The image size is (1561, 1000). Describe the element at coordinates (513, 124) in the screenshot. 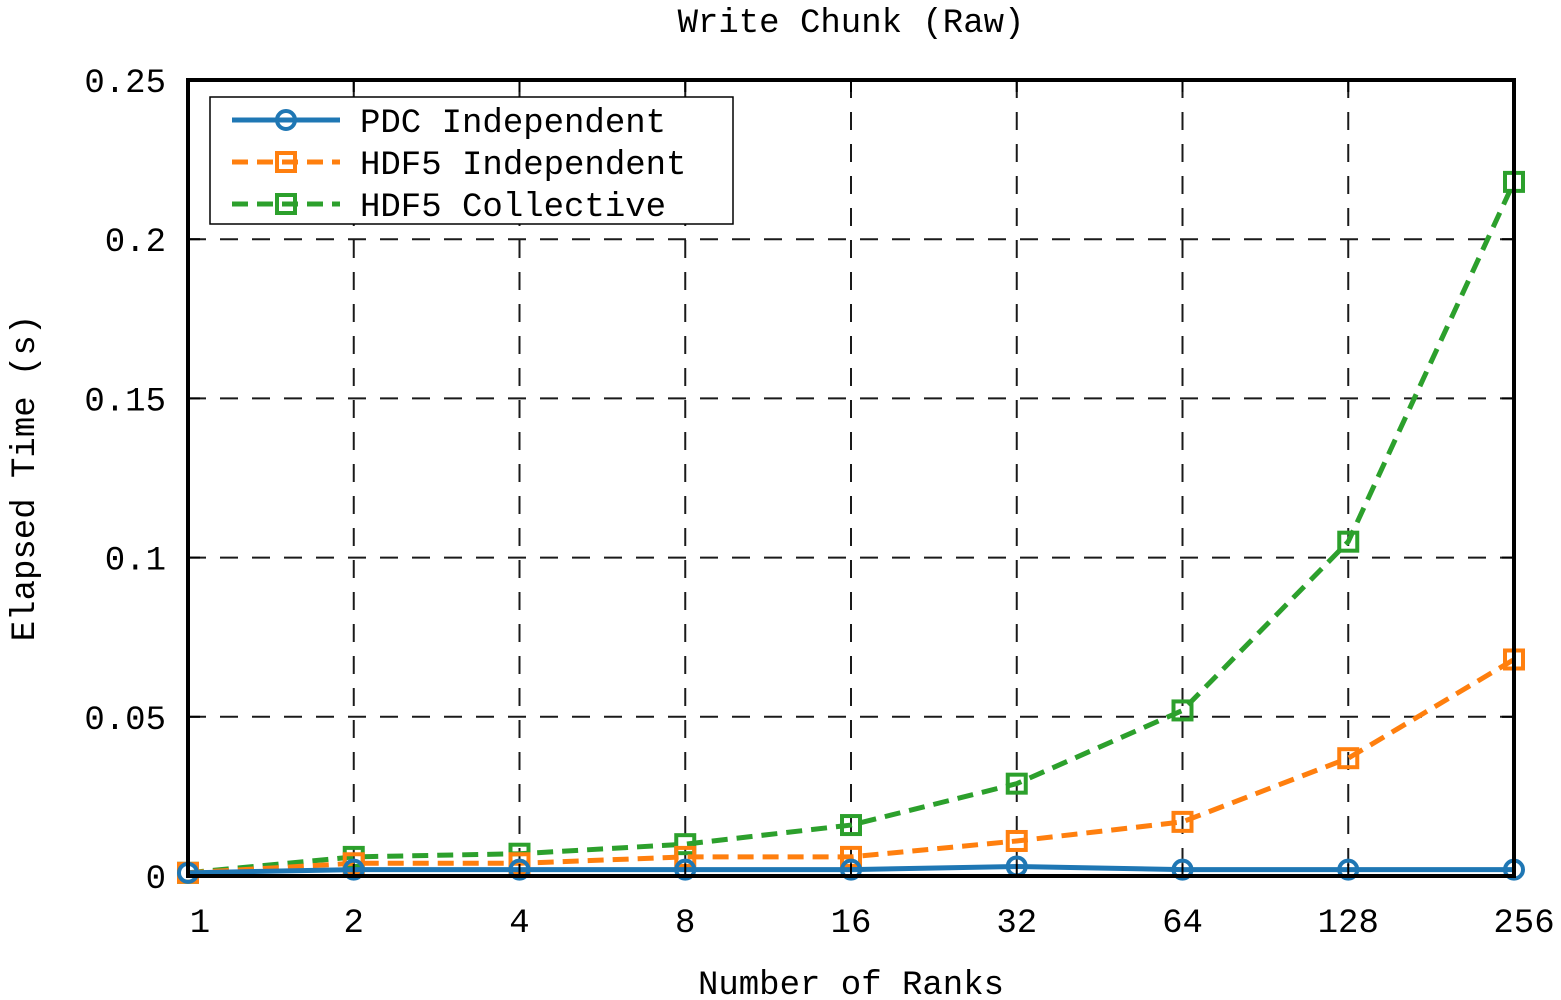

I see `legend-label: PDC Independent` at that location.